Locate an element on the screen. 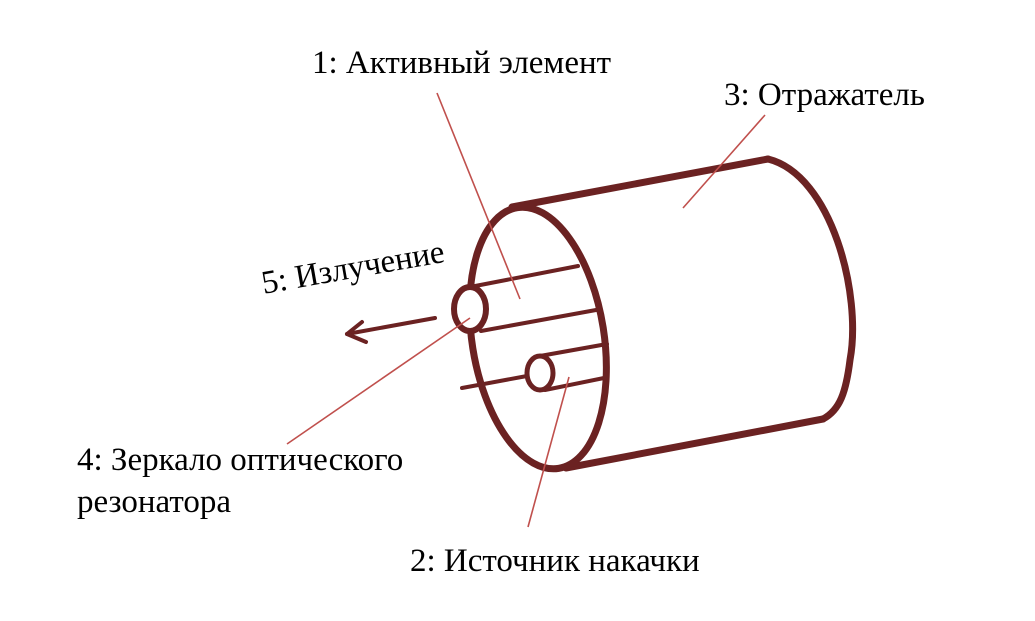 This screenshot has height=621, width=1035. cylinder-bottom-edge is located at coordinates (694, 443).